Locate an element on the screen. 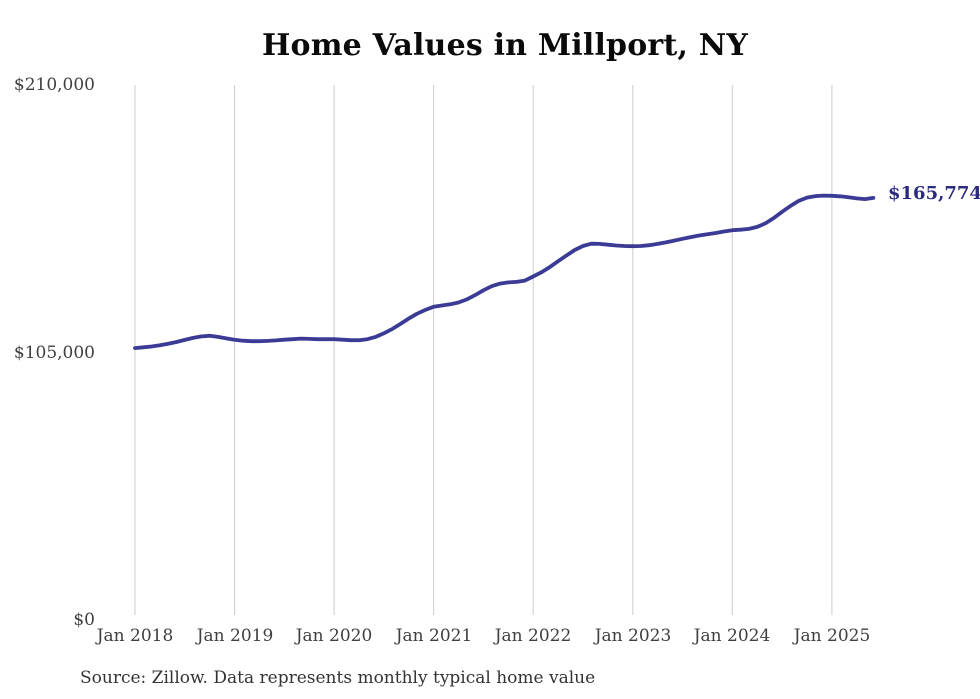 This screenshot has width=980, height=699. x-tick-label: Jan 2025 is located at coordinates (832, 636).